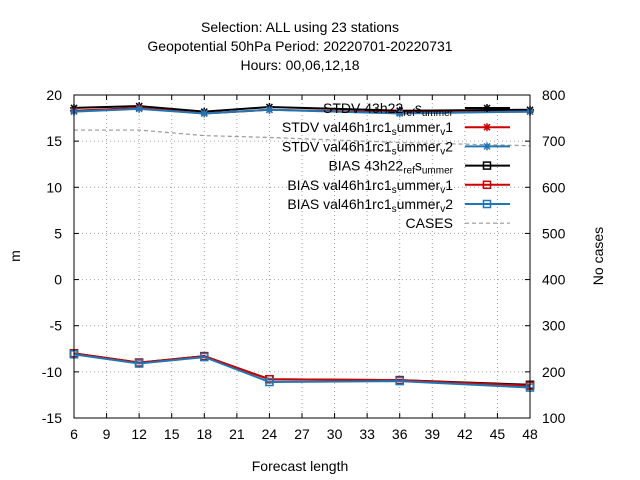  Describe the element at coordinates (598, 256) in the screenshot. I see `y2-axis-label: No cases` at that location.